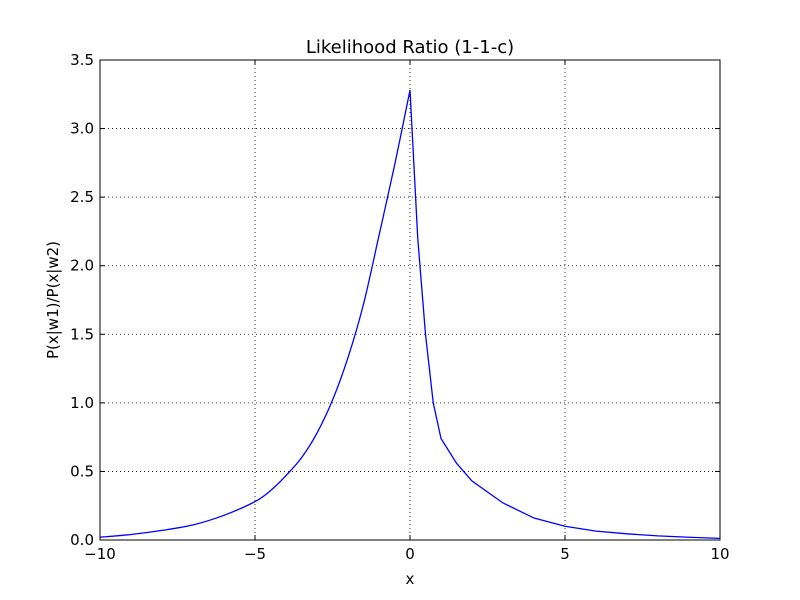  Describe the element at coordinates (82, 300) in the screenshot. I see `y-tick-labels: 0.0 0.5 1.0 1.5 2.0 2.5 3.0 3.5` at that location.